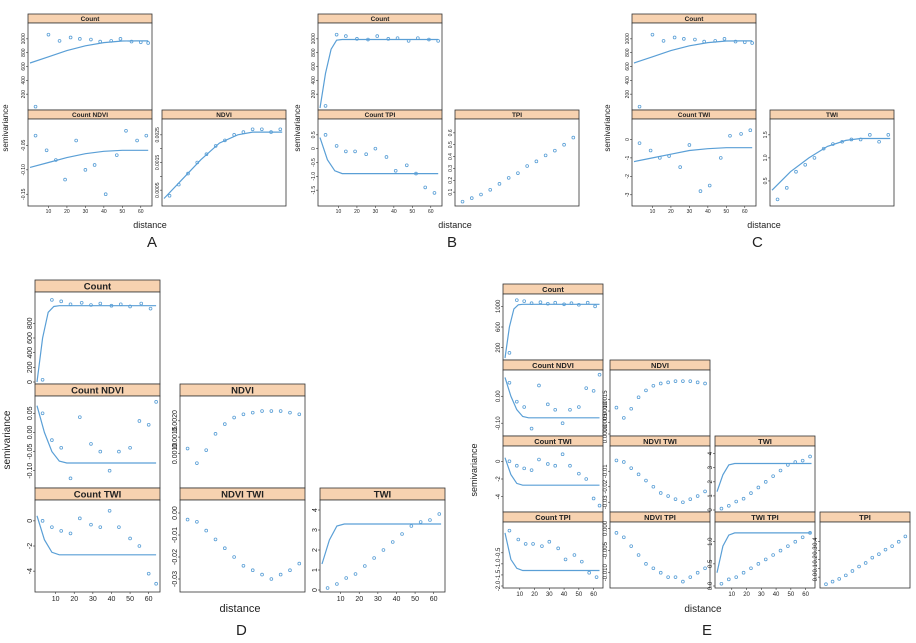 The height and width of the screenshot is (643, 916). I want to click on y-tick-label: 800, so click(24, 52).